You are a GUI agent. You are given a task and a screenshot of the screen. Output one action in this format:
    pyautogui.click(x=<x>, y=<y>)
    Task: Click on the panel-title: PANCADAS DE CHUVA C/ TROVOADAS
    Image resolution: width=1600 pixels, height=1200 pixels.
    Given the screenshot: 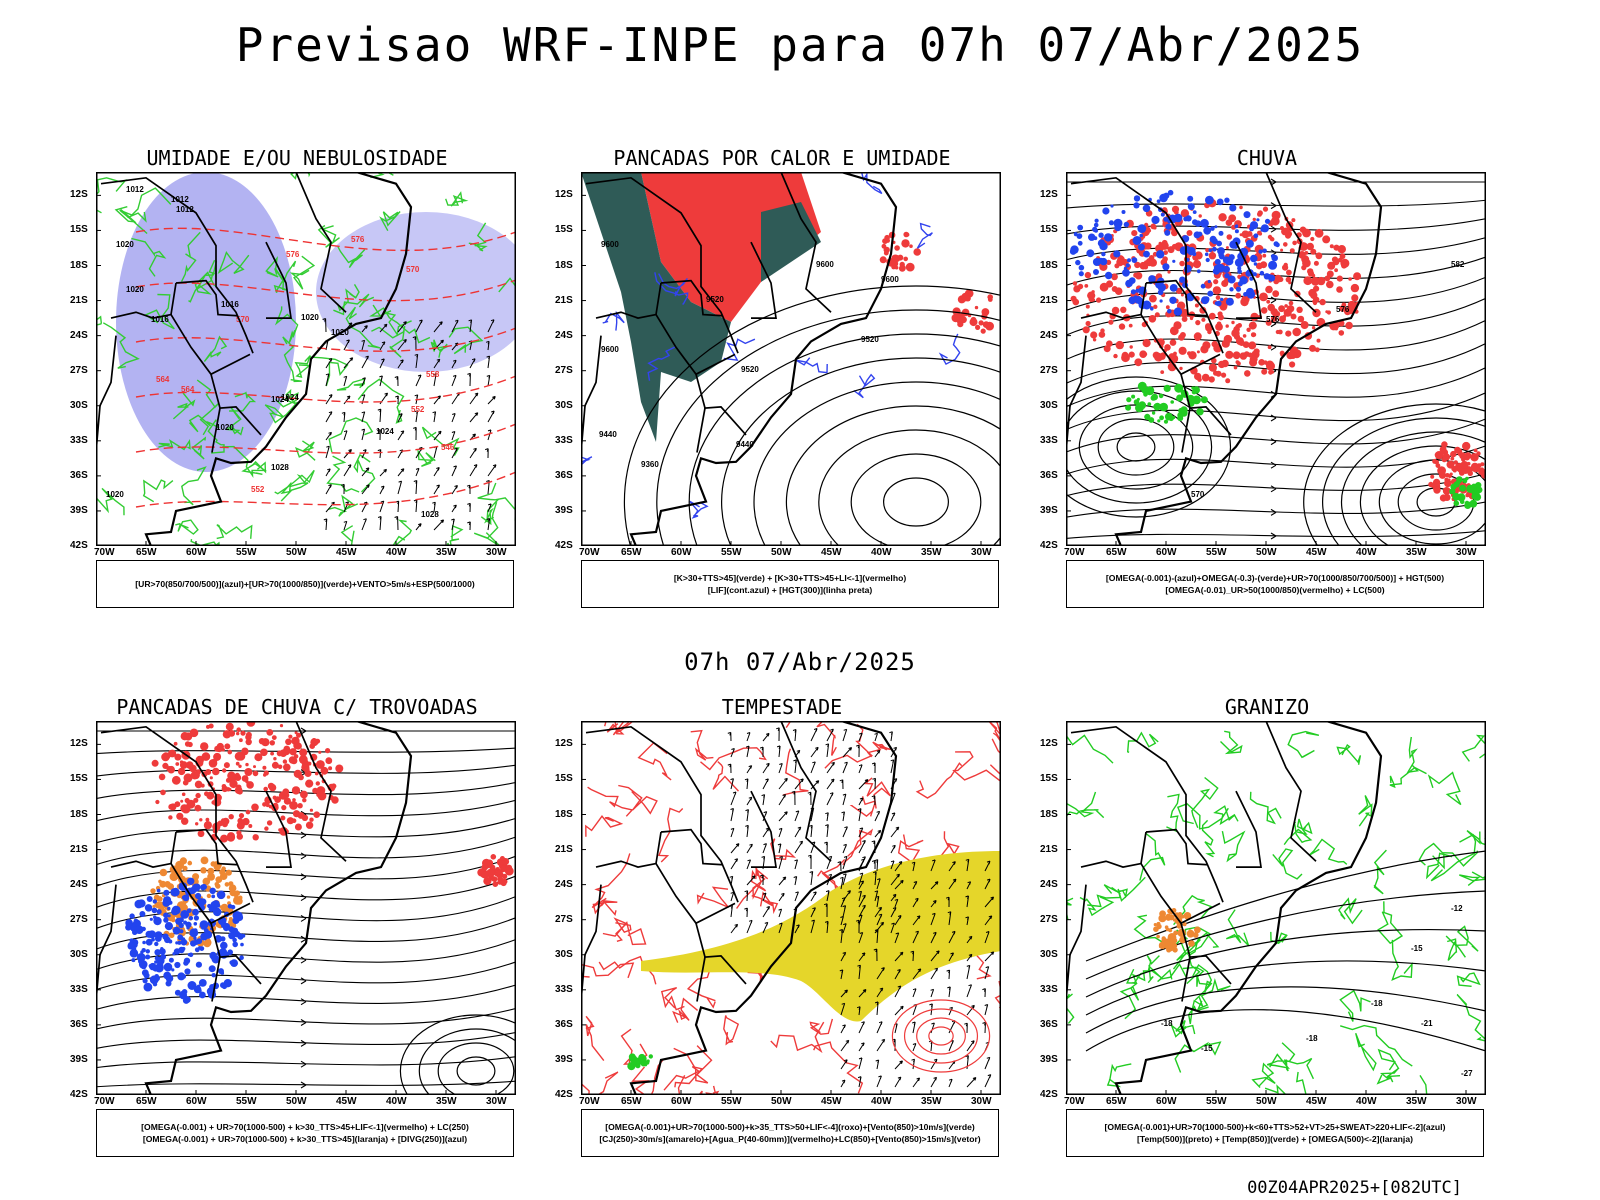 What is the action you would take?
    pyautogui.click(x=297, y=707)
    